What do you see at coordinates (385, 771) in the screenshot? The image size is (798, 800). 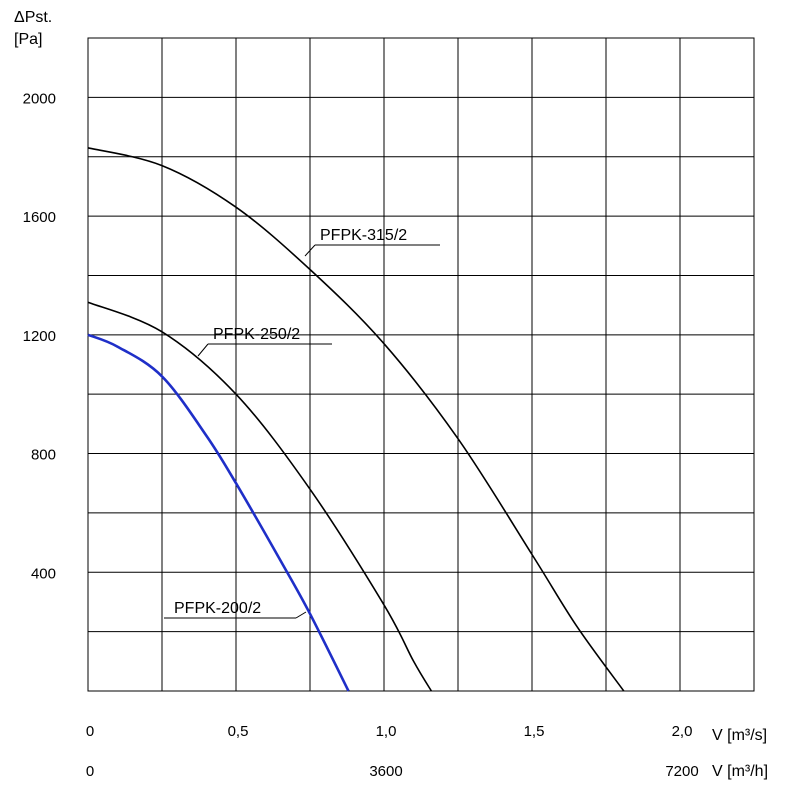 I see `x2-tick-label: 3600` at bounding box center [385, 771].